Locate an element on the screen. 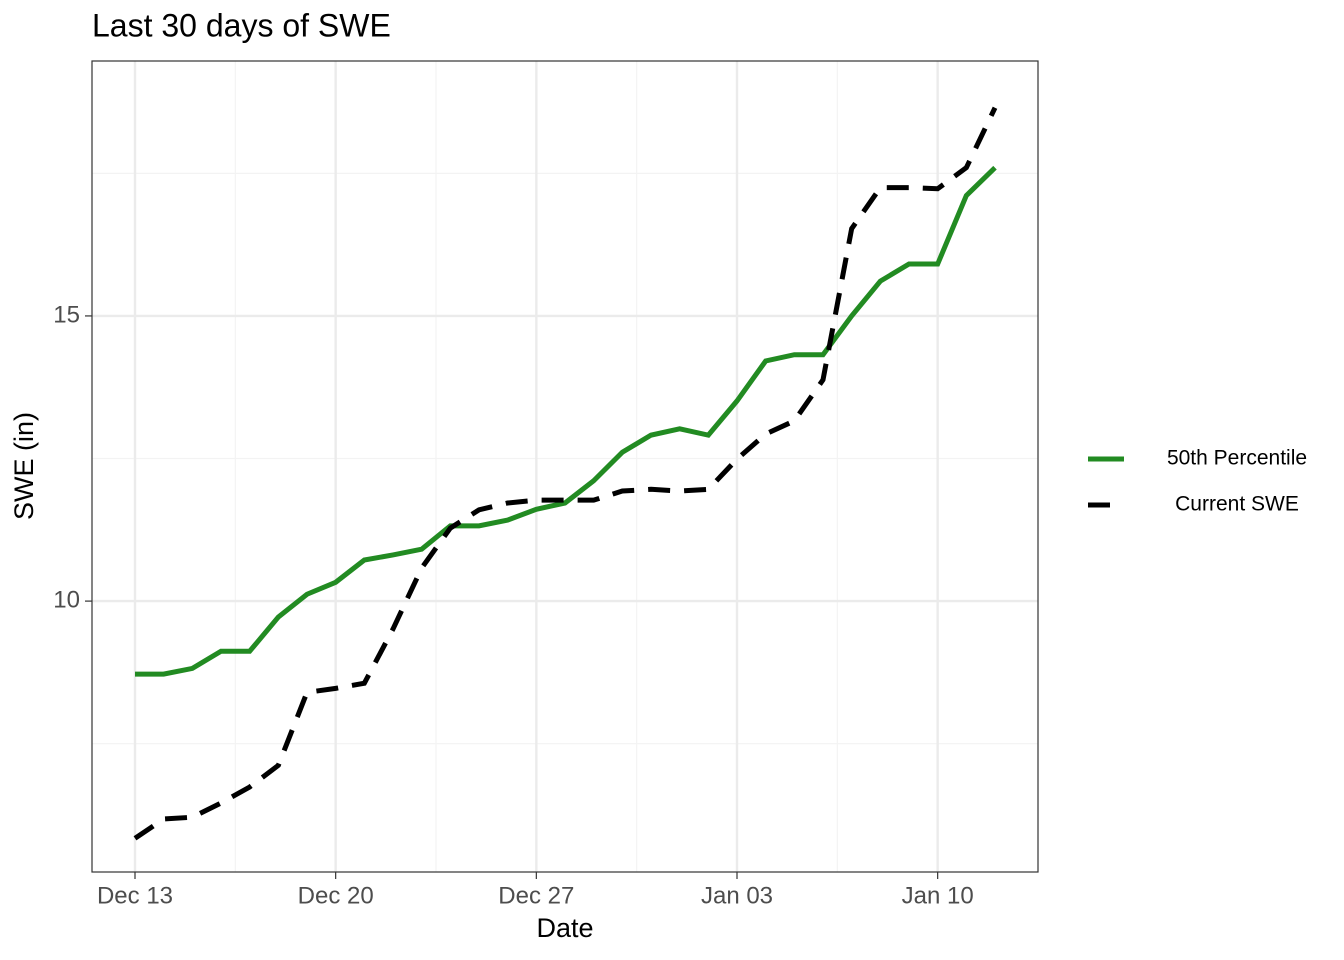  chart-title: Last 30 days of SWE is located at coordinates (241, 25).